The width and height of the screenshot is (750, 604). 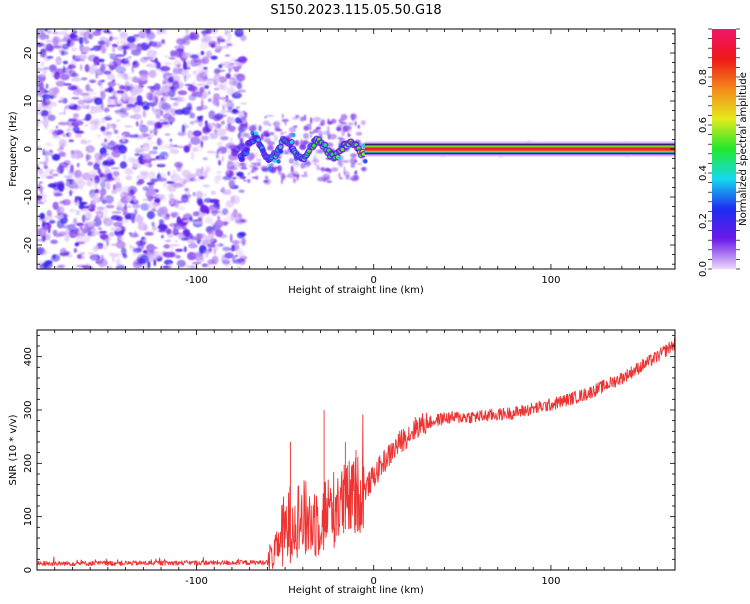 What do you see at coordinates (355, 10) in the screenshot?
I see `figure-title: S150.2023.115.05.50.G18` at bounding box center [355, 10].